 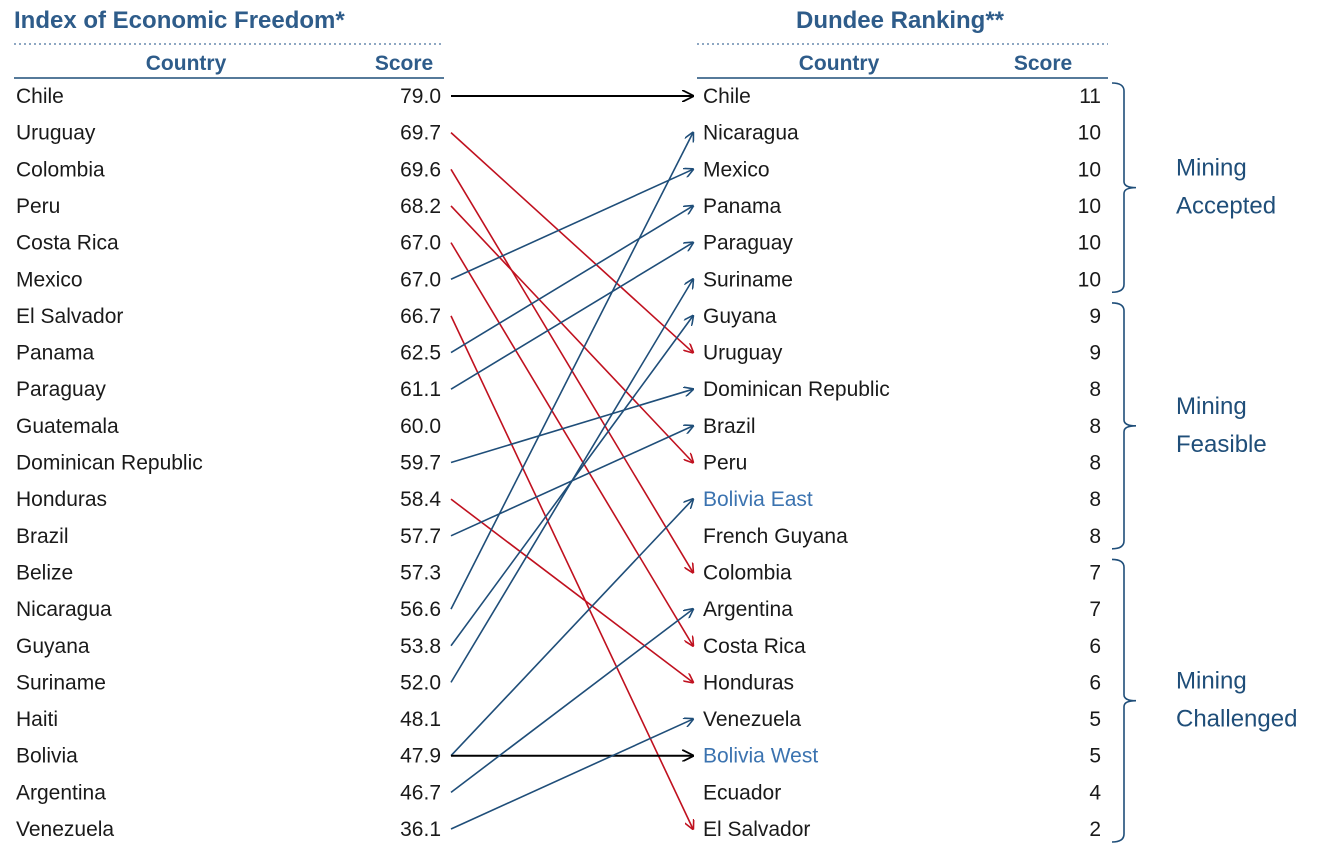 I want to click on left-row-score: 56.6, so click(x=420, y=609).